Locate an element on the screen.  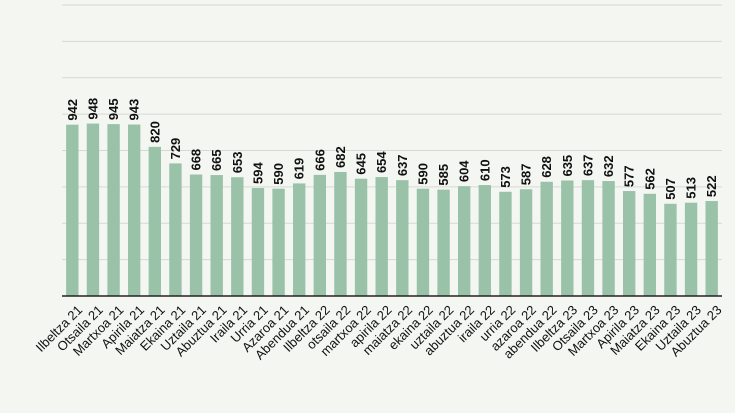
data-label: 632 is located at coordinates (608, 166).